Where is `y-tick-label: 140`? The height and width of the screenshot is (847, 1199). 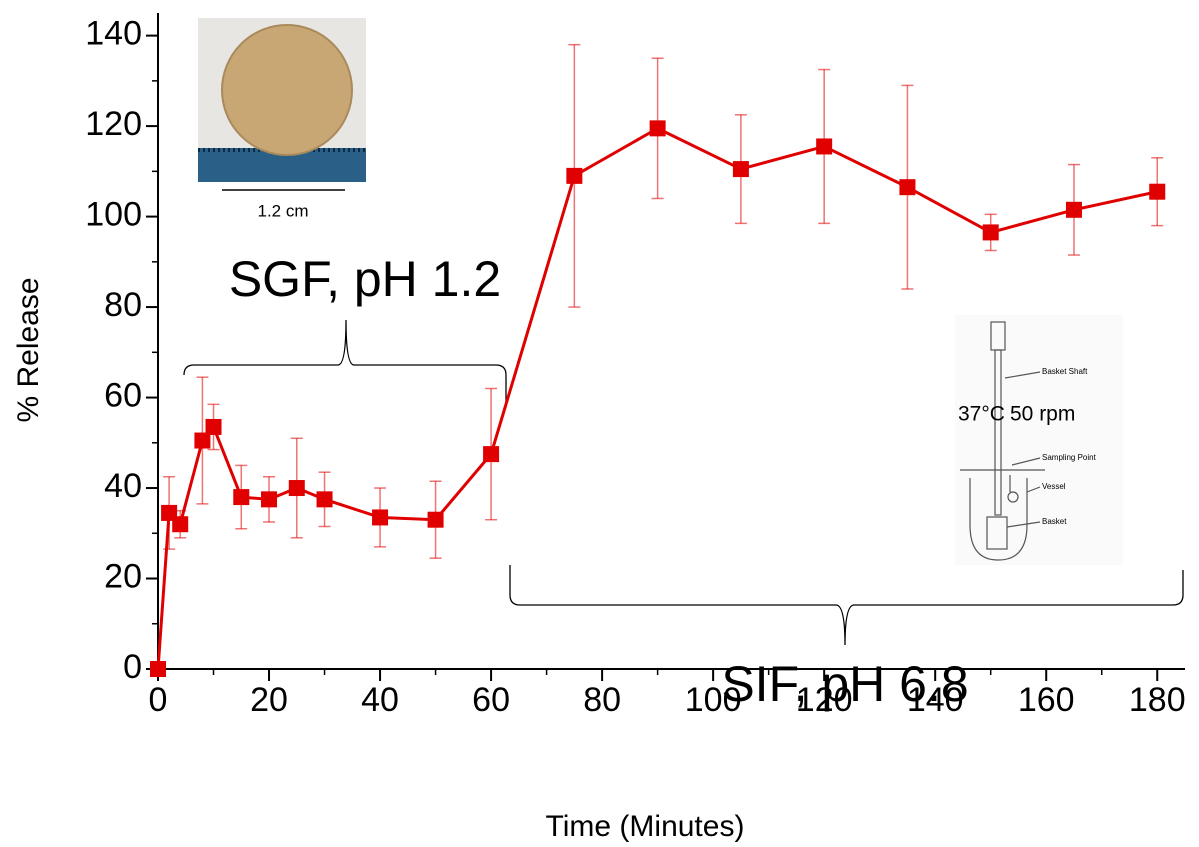
y-tick-label: 140 is located at coordinates (113, 34).